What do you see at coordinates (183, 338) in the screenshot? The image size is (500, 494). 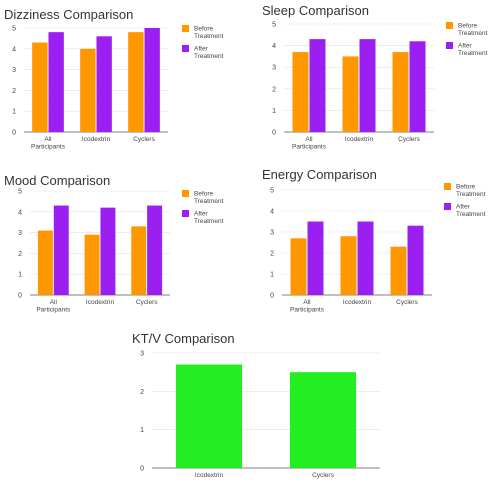 I see `chart-title: KT/V Comparison` at bounding box center [183, 338].